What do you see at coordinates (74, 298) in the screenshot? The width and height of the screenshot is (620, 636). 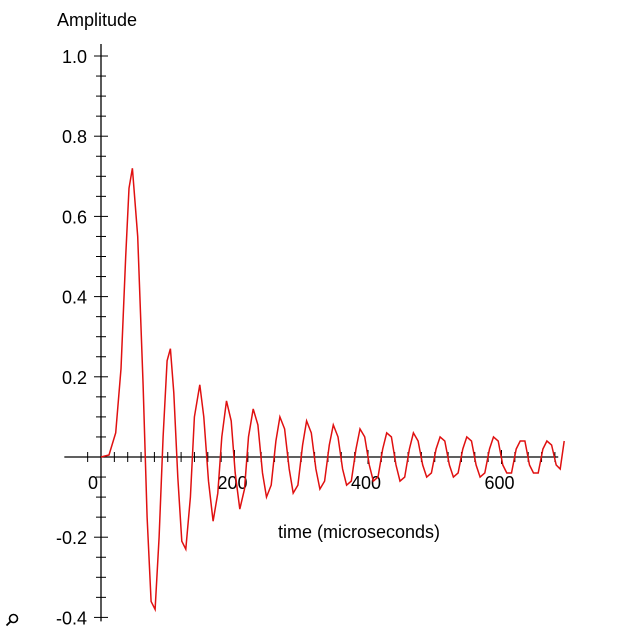 I see `y-tick-label: 0.4` at bounding box center [74, 298].